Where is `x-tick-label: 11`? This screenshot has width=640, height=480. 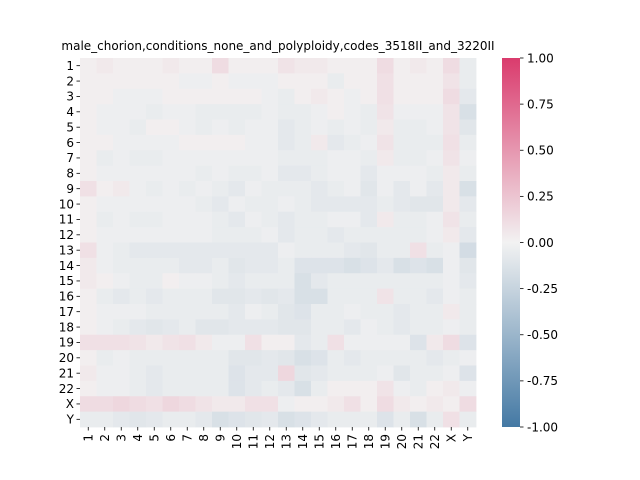
x-tick-label: 11 is located at coordinates (254, 441).